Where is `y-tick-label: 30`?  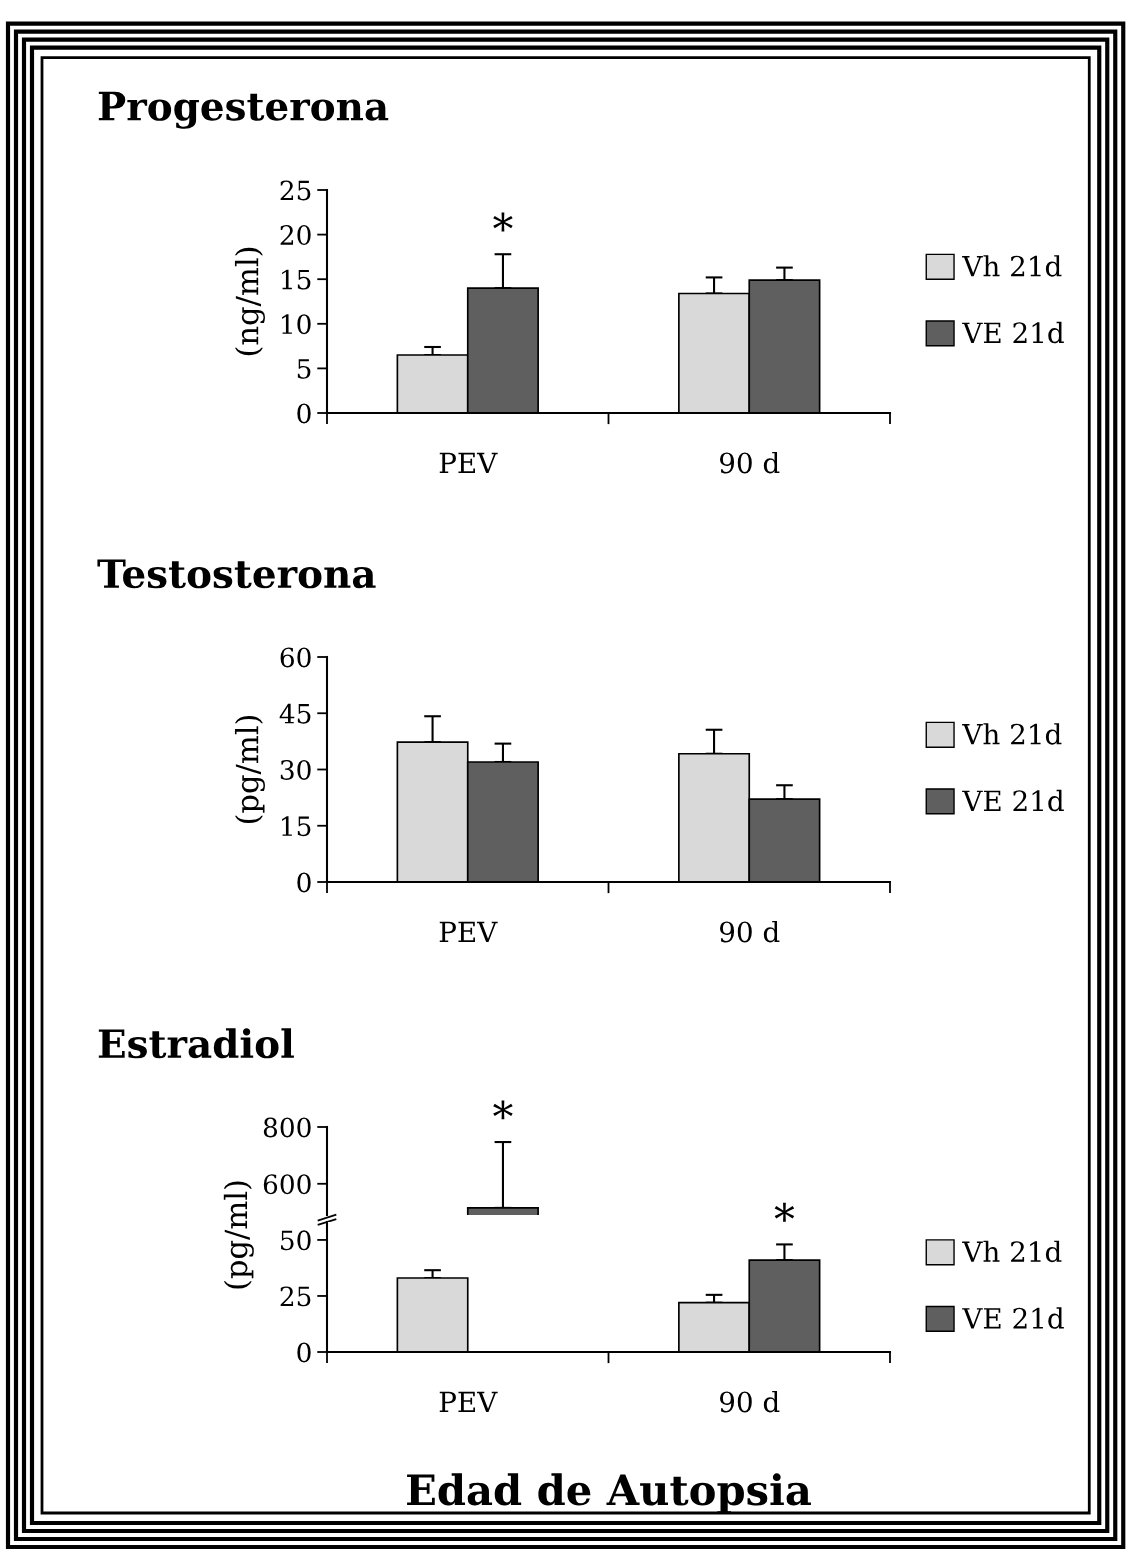
y-tick-label: 30 is located at coordinates (295, 769).